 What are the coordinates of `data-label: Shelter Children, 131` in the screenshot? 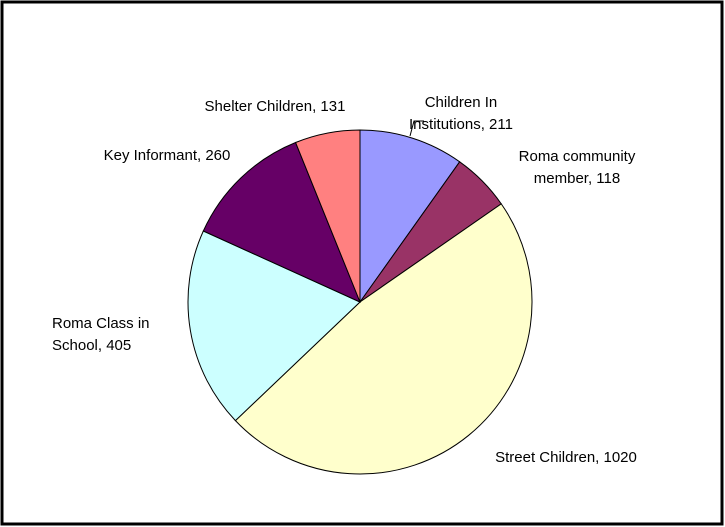 It's located at (275, 106).